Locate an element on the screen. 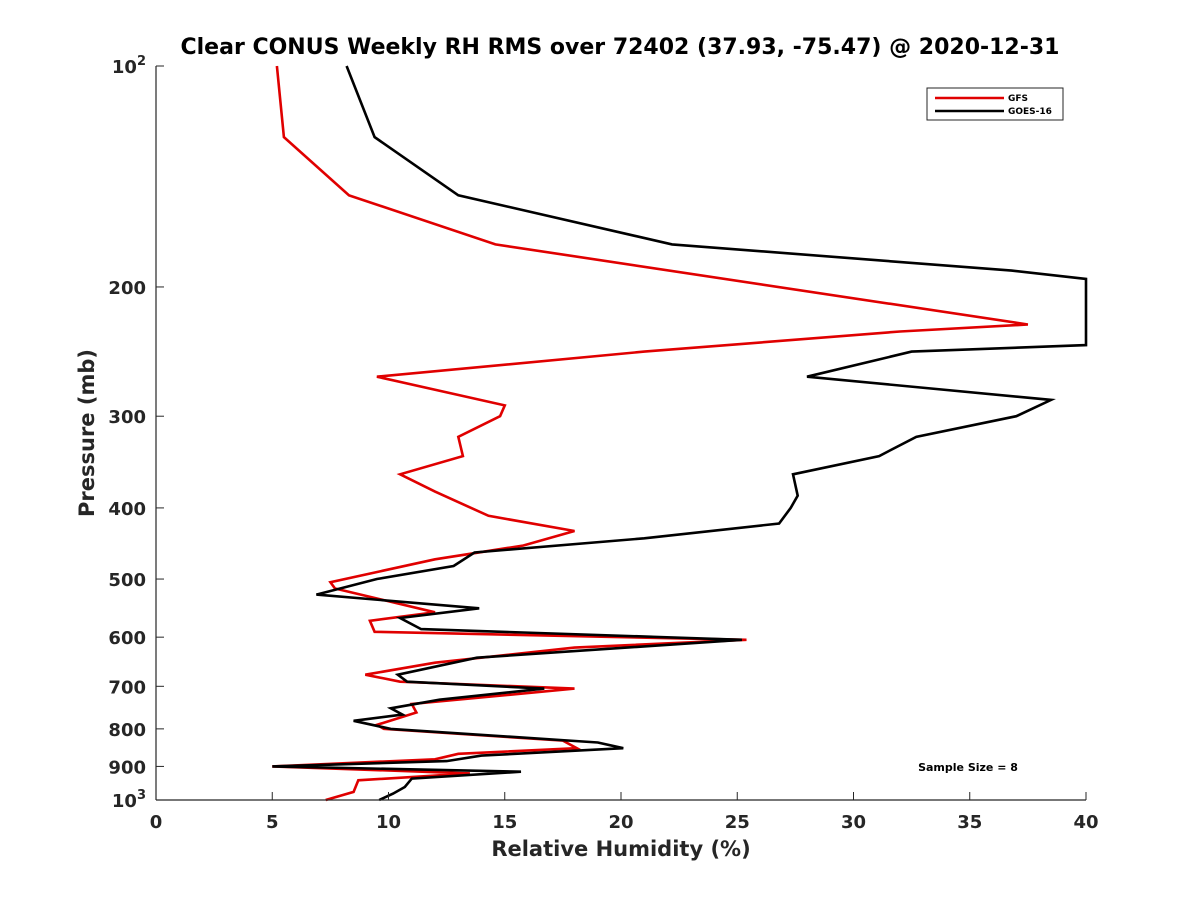  y-tick-label: 400 is located at coordinates (127, 509).